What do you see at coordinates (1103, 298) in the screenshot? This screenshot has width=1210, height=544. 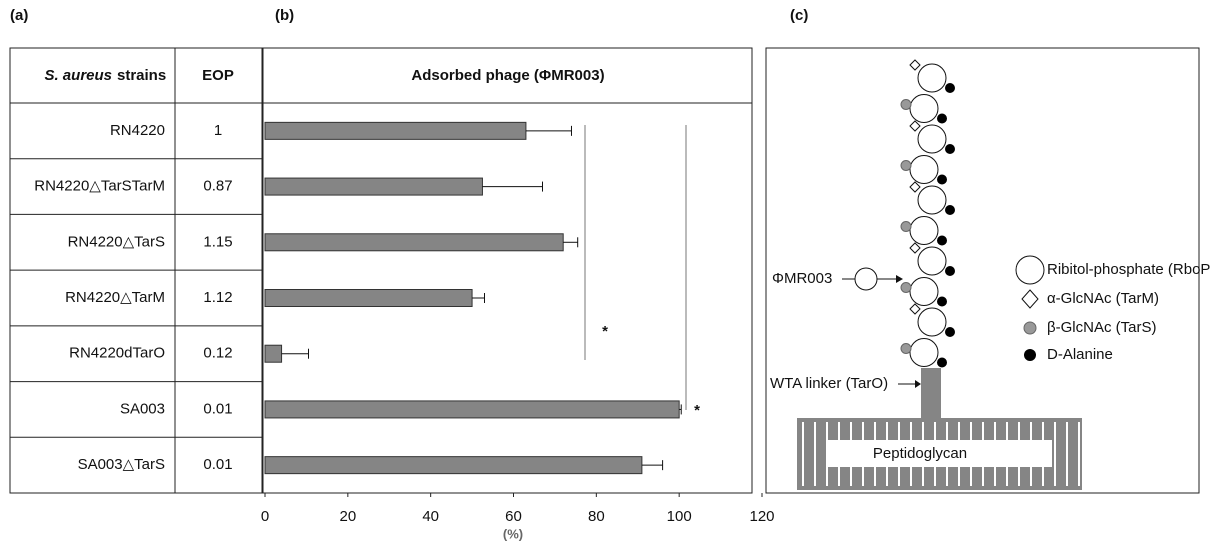 I see `legend-label: α-GlcNAc (TarM)` at bounding box center [1103, 298].